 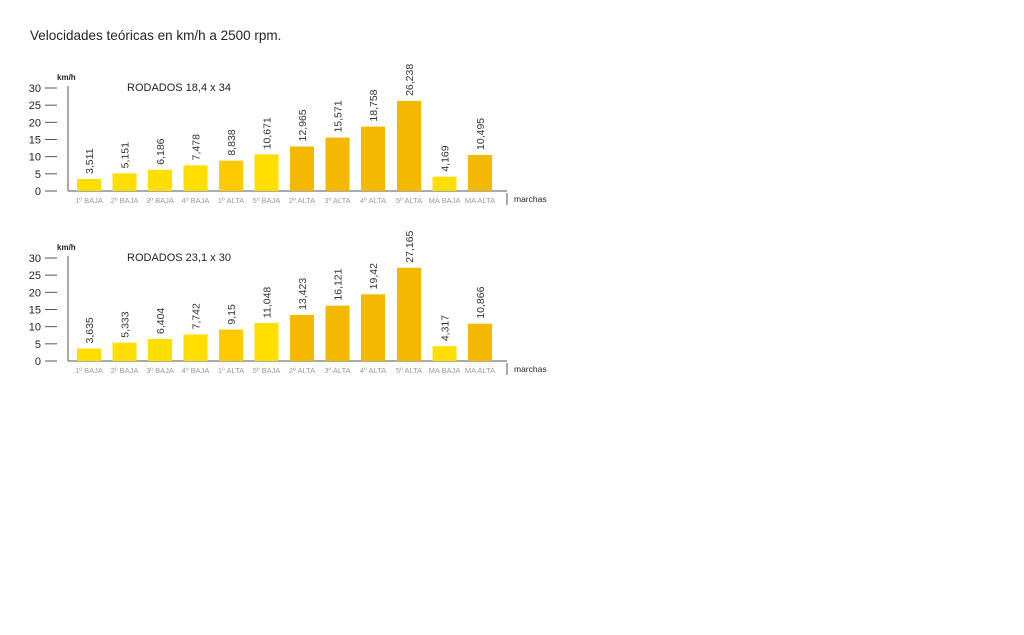 I want to click on bar-value-label: 5,333, so click(x=126, y=324).